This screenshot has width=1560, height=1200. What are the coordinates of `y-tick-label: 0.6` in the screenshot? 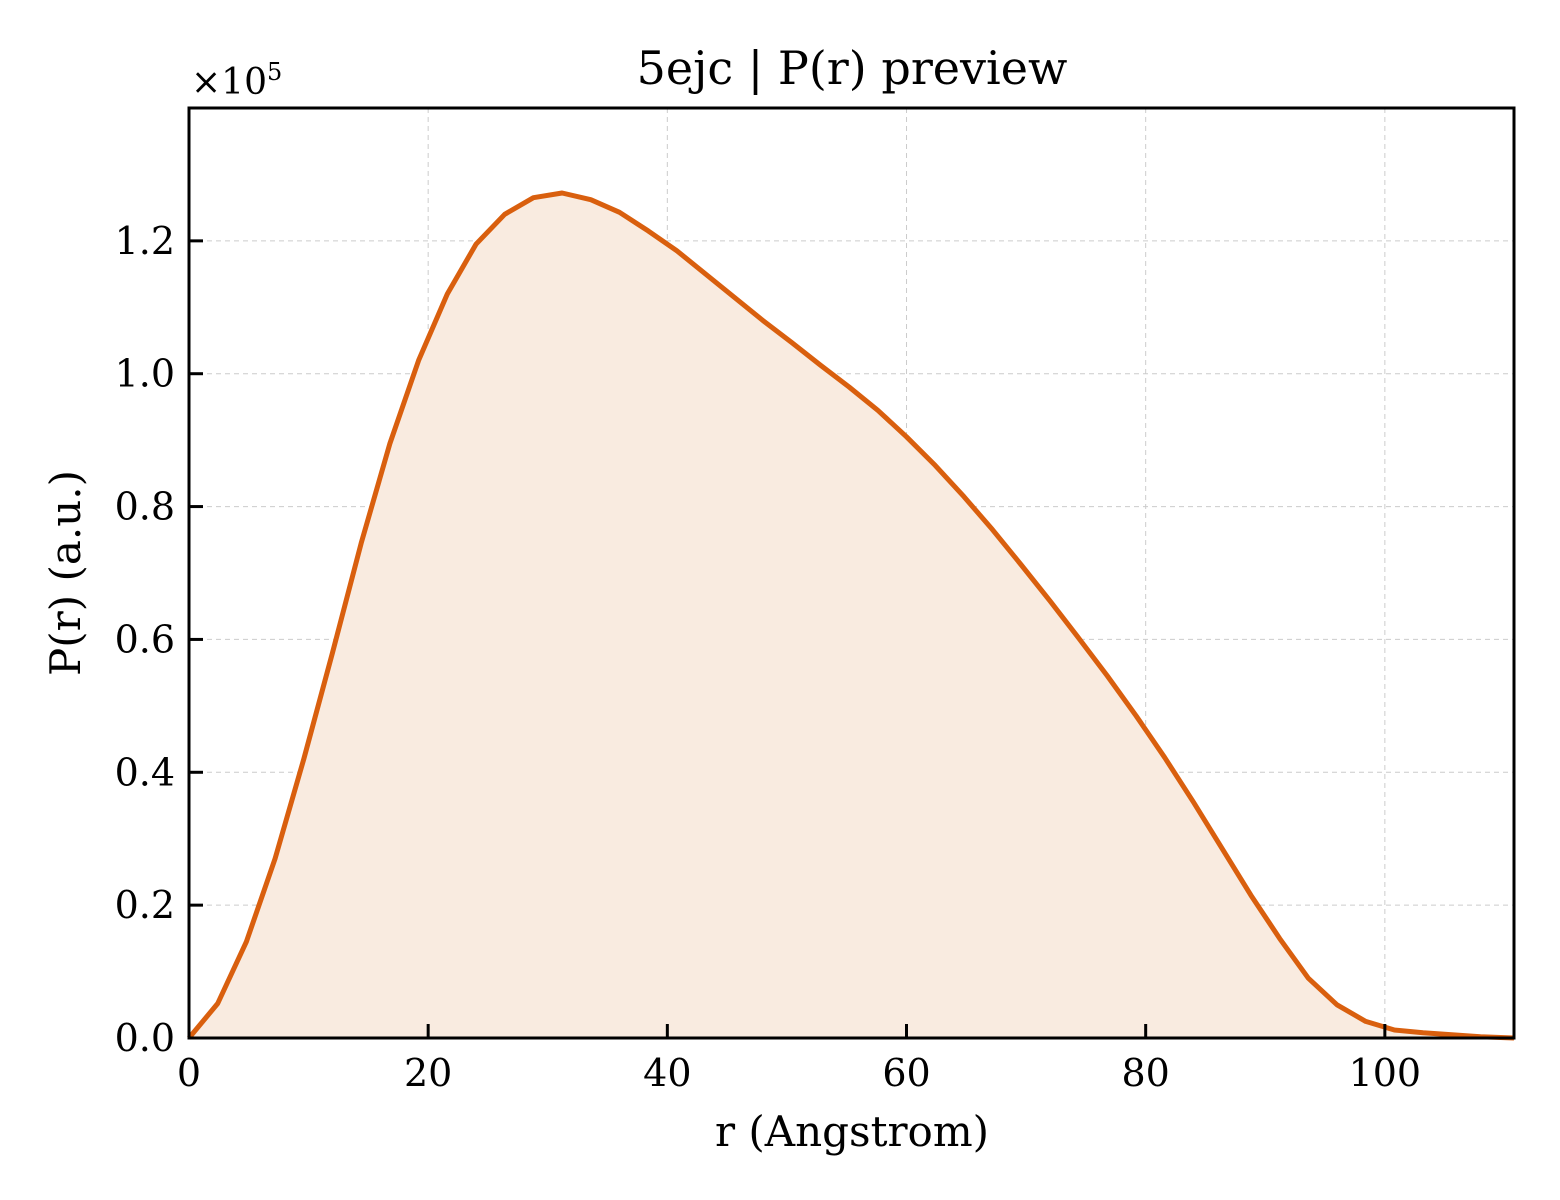 It's located at (145, 639).